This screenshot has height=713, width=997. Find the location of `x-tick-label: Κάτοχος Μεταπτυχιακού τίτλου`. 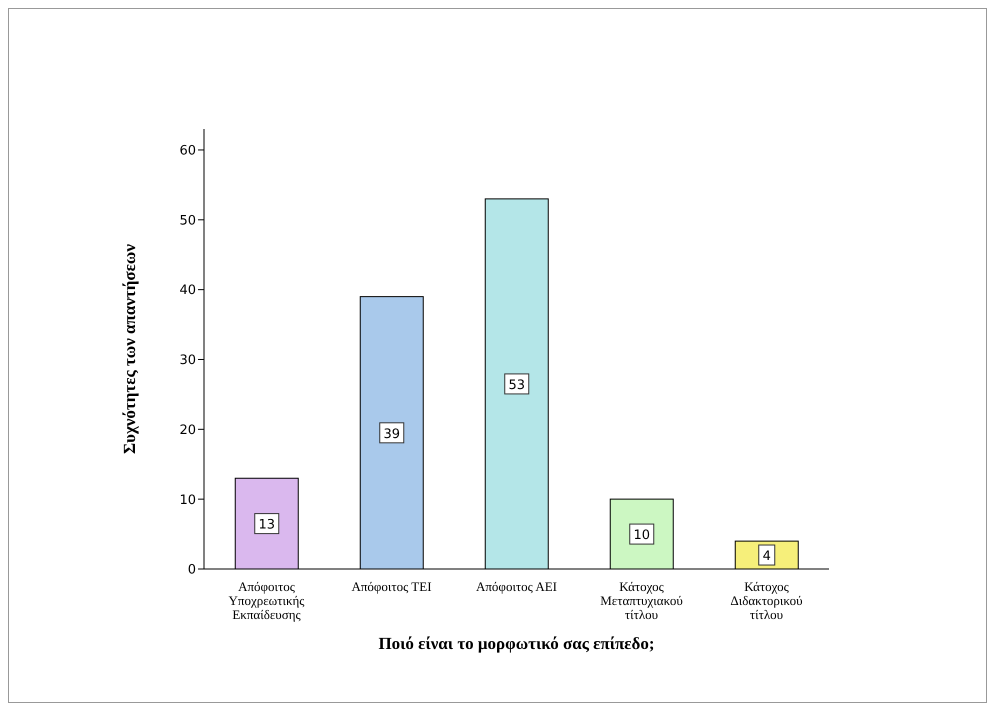

x-tick-label: Κάτοχος Μεταπτυχιακού τίτλου is located at coordinates (641, 600).